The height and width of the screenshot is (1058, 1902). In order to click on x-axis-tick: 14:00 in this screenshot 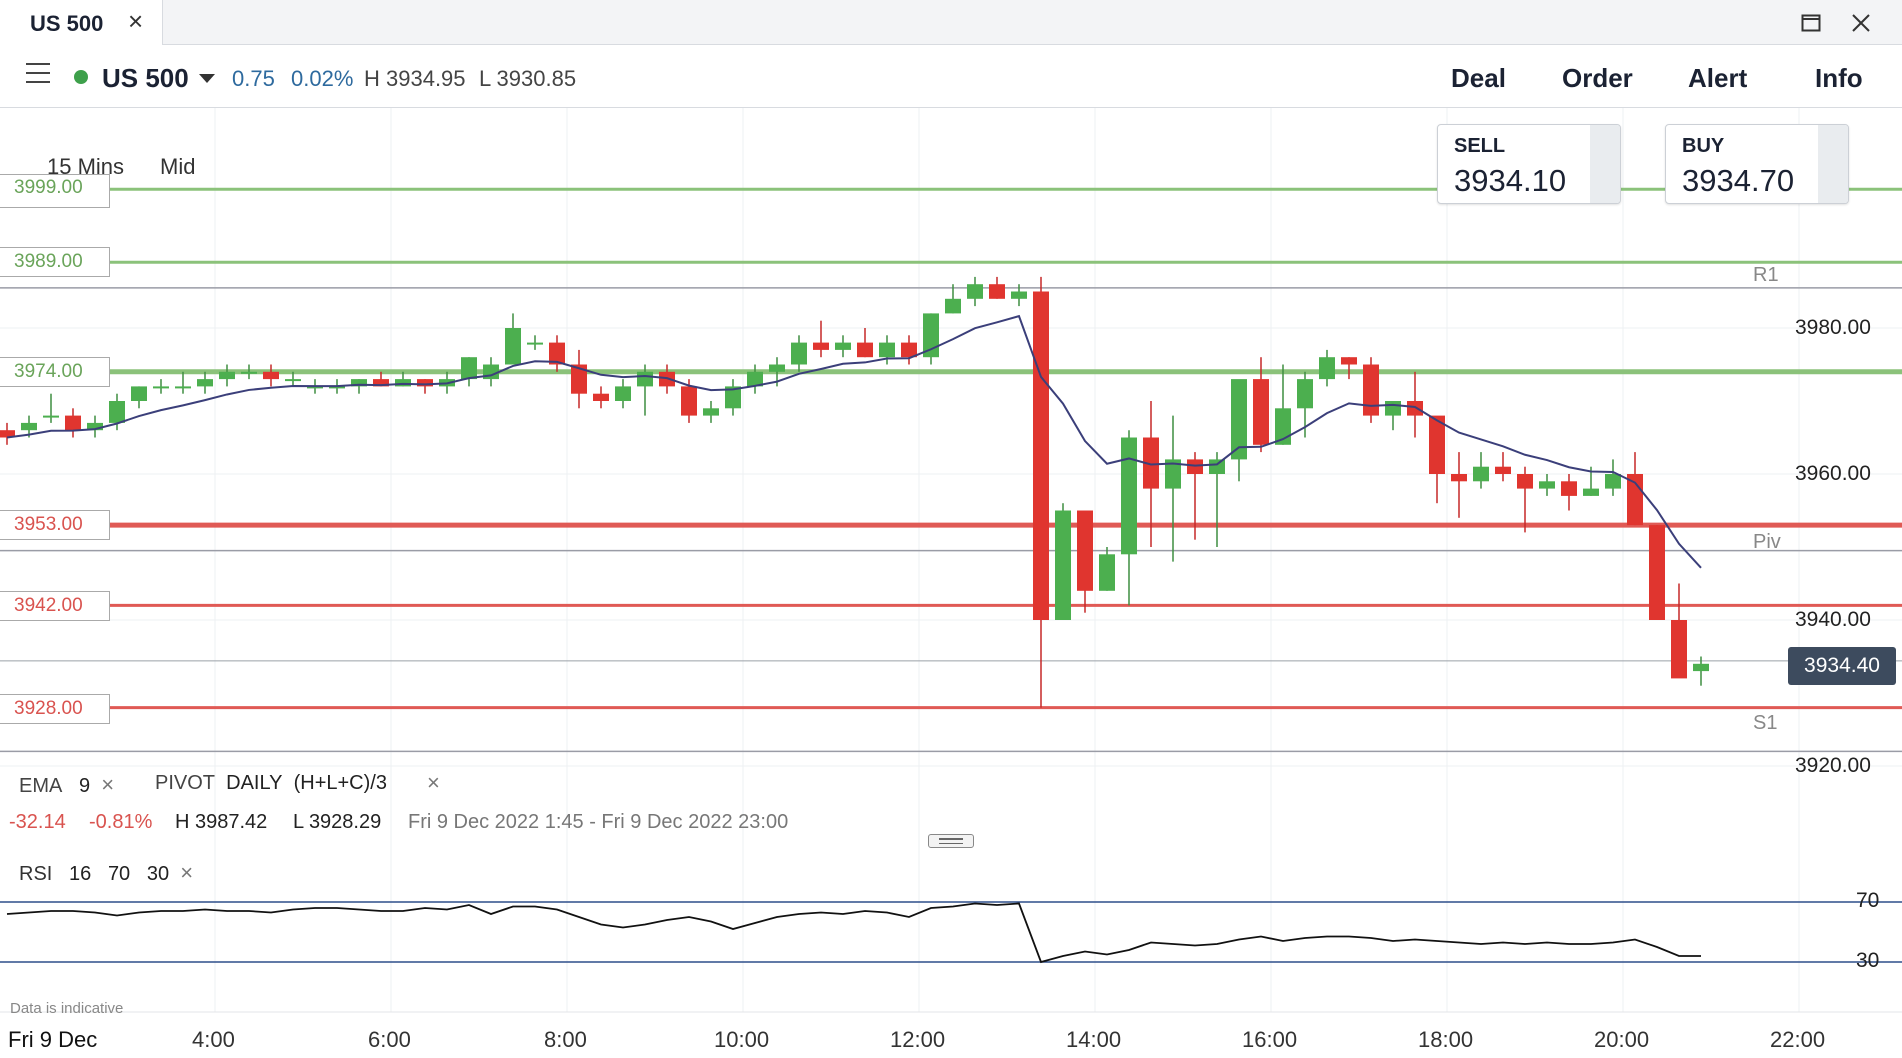, I will do `click(1094, 1039)`.